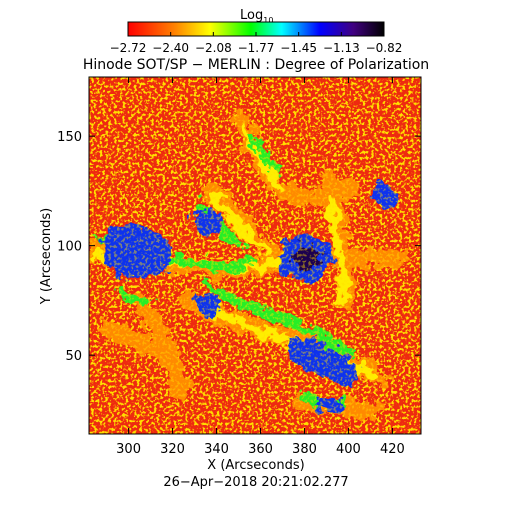 The image size is (511, 512). What do you see at coordinates (170, 48) in the screenshot?
I see `colorbar-tick-label: −2.40` at bounding box center [170, 48].